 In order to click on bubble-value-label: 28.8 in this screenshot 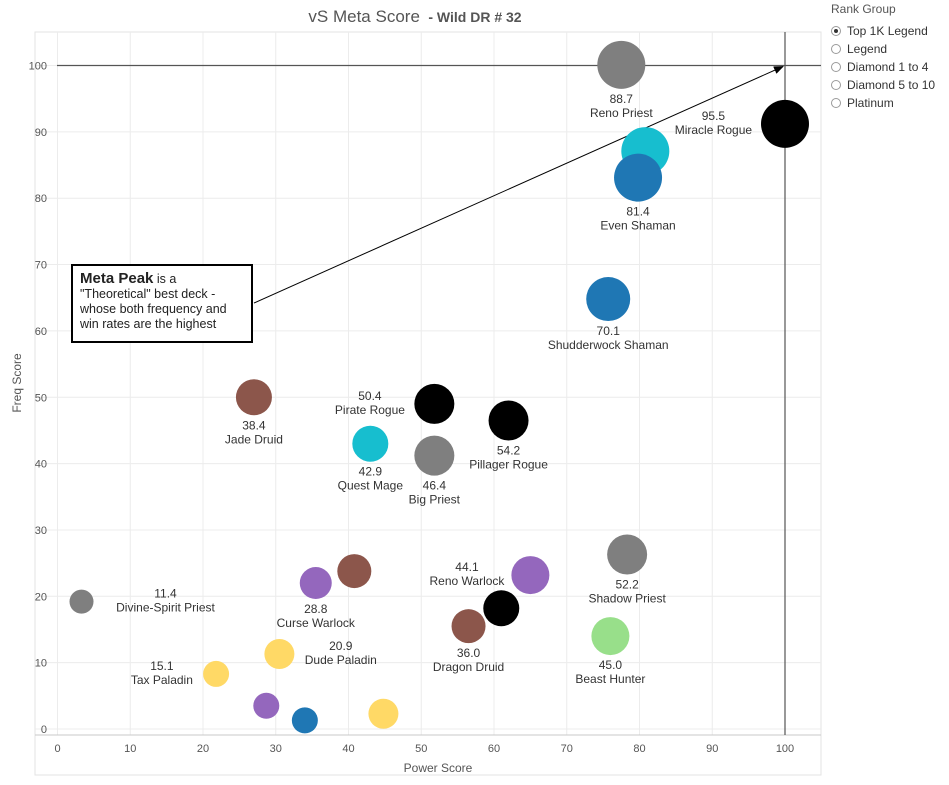, I will do `click(316, 609)`.